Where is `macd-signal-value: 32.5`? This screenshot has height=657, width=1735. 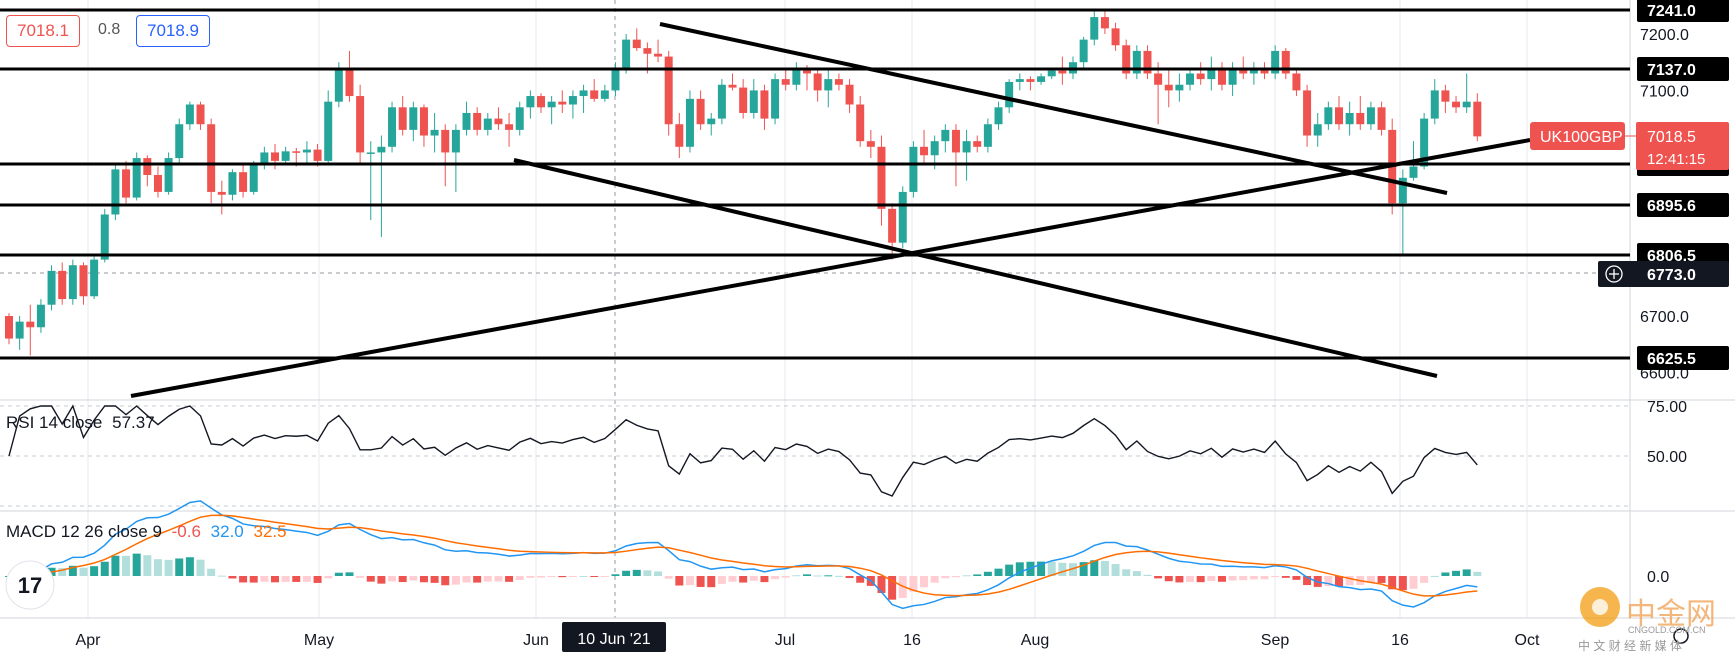 macd-signal-value: 32.5 is located at coordinates (270, 531).